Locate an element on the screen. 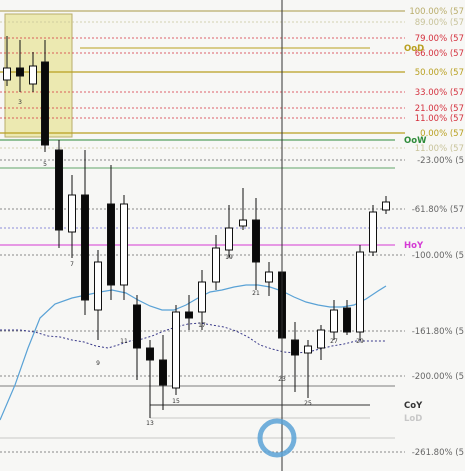  fib-level-label: 33.00% (57 is located at coordinates (439, 93).